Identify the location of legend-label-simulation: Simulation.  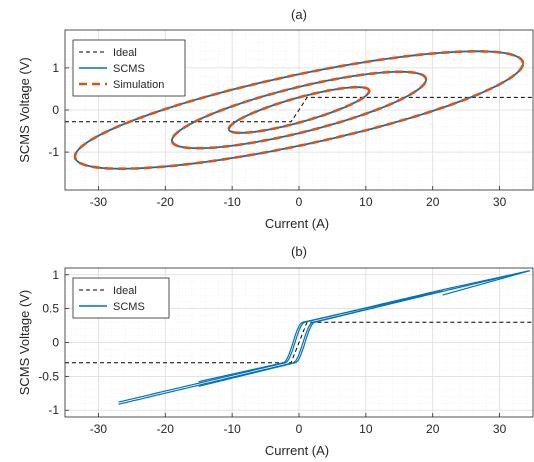
(138, 85).